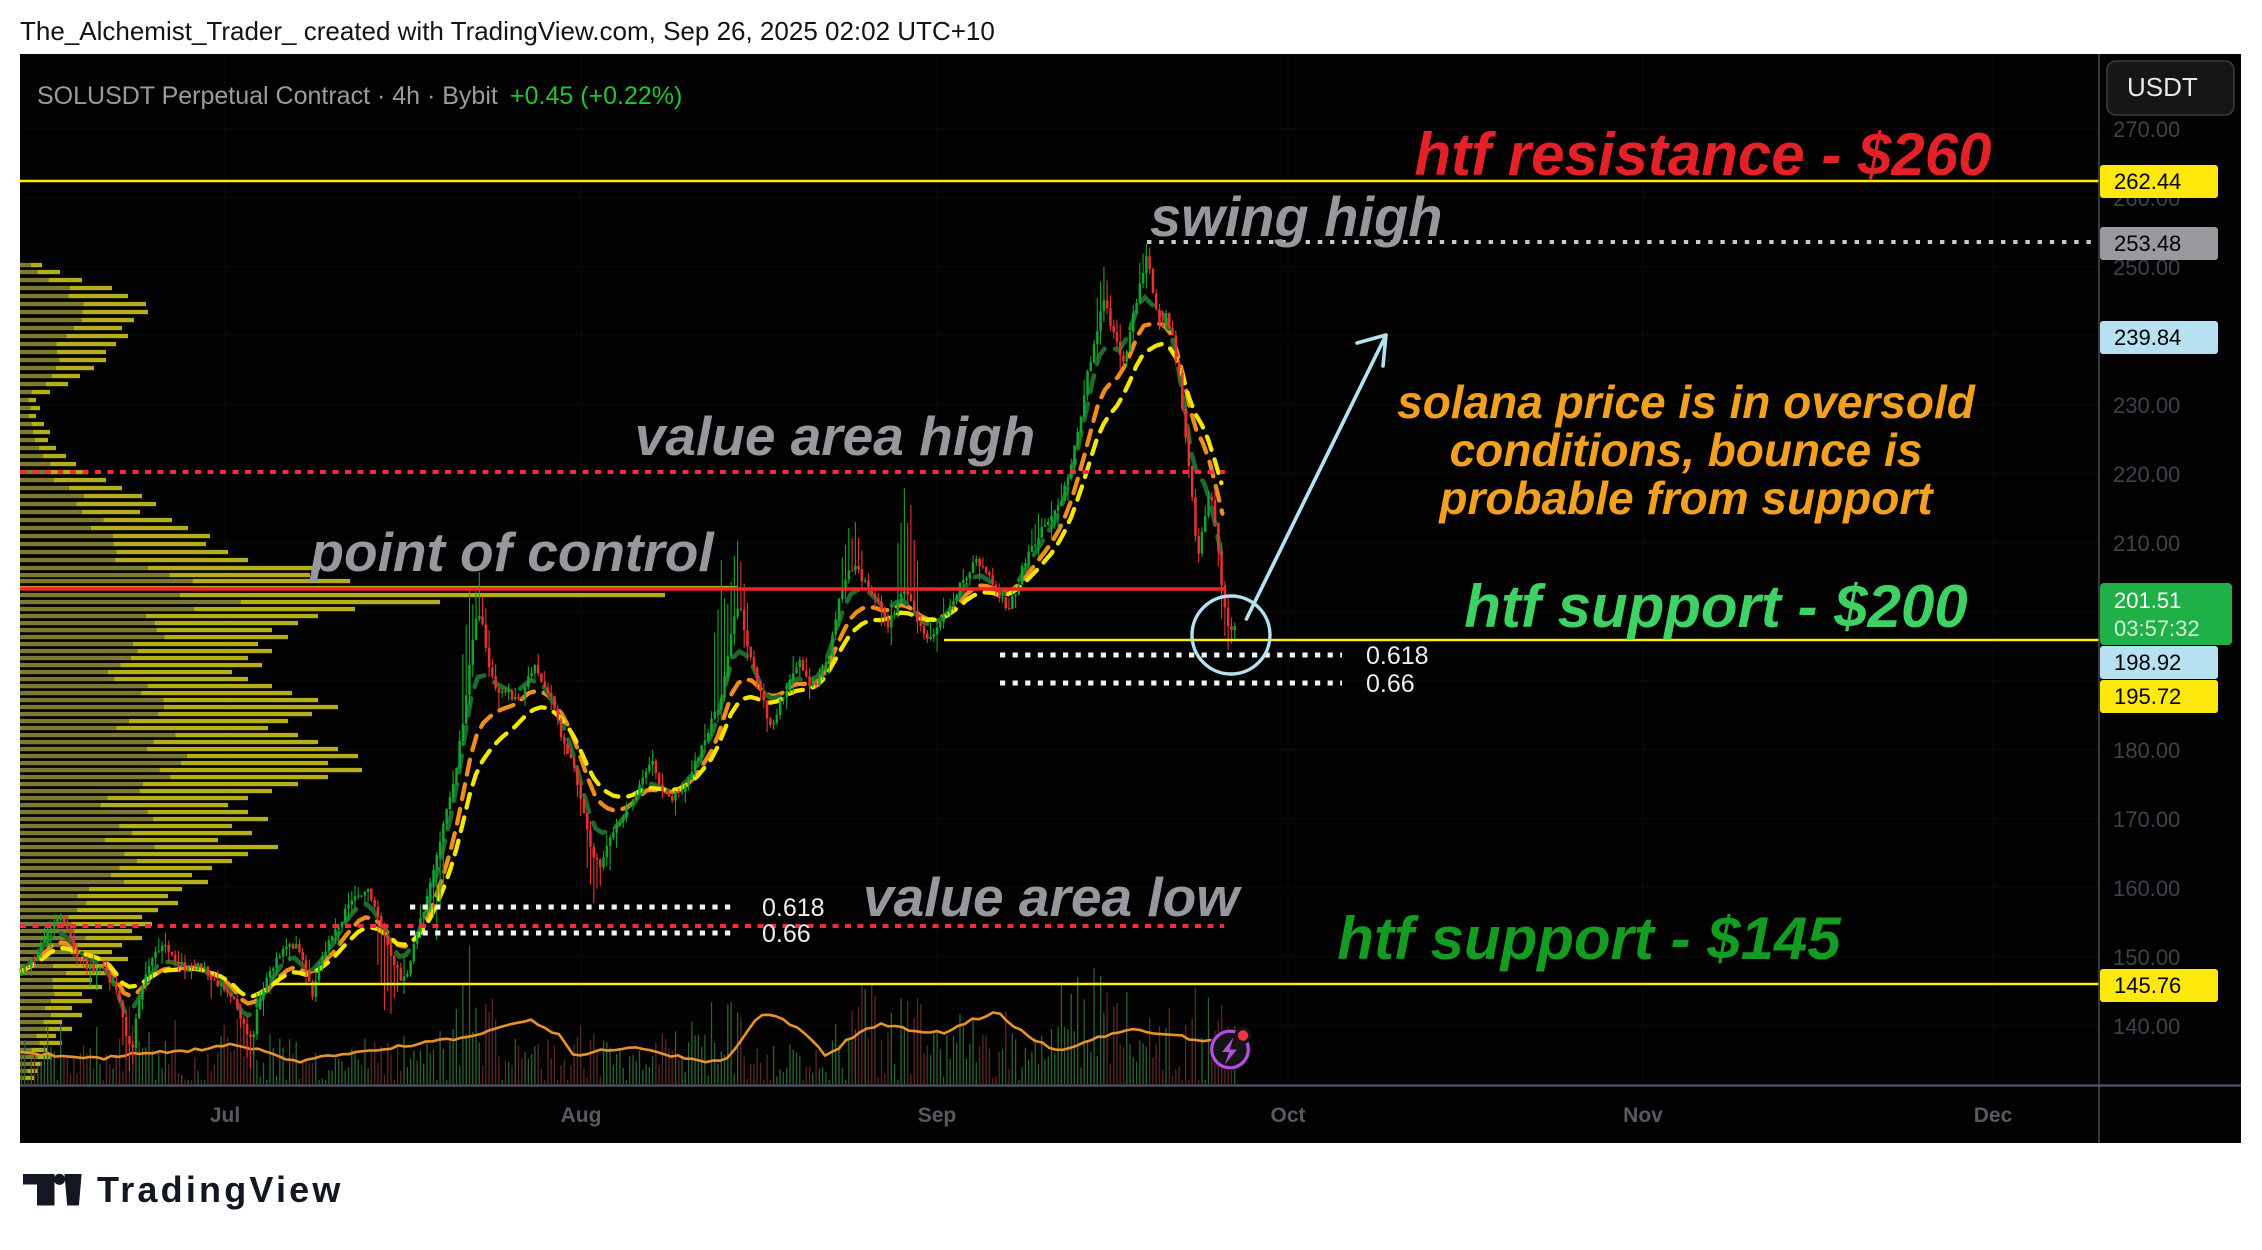 Image resolution: width=2262 pixels, height=1250 pixels. What do you see at coordinates (2146, 129) in the screenshot?
I see `svg-text: 270.00` at bounding box center [2146, 129].